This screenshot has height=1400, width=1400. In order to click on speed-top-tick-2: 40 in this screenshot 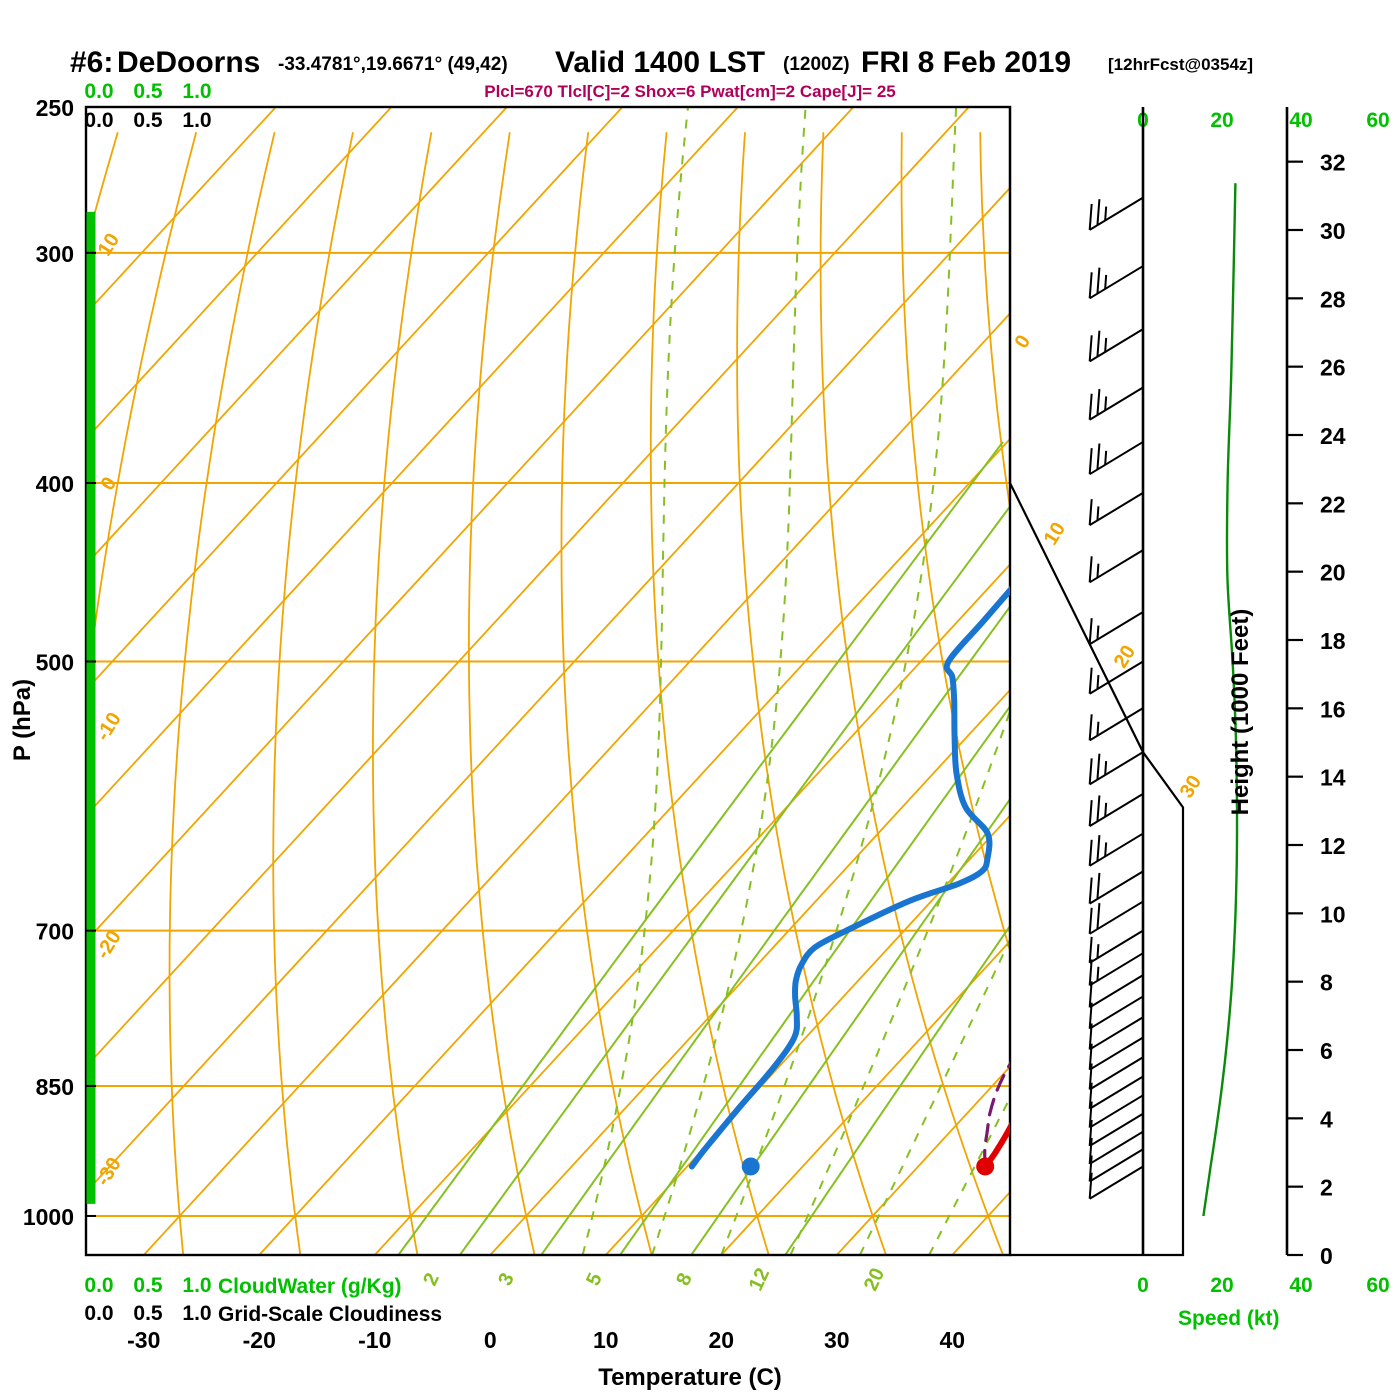, I will do `click(1300, 120)`.